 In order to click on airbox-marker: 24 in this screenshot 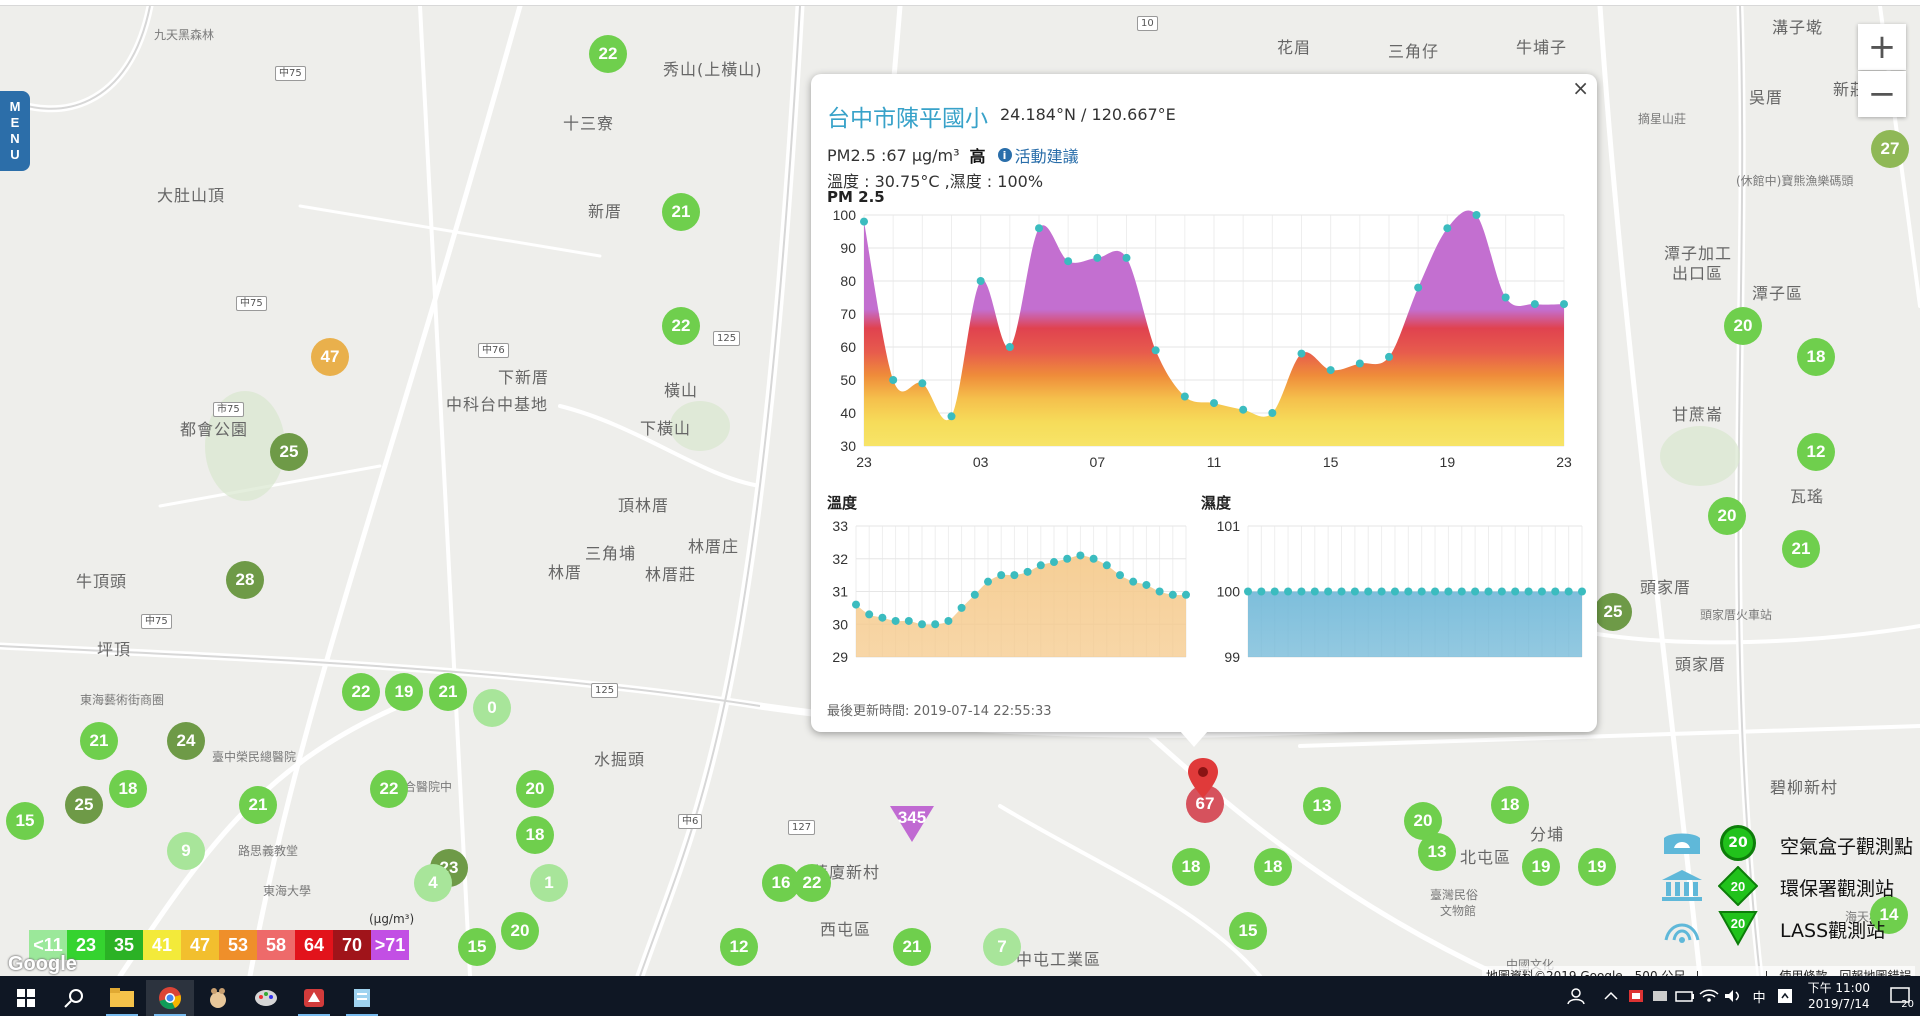, I will do `click(186, 741)`.